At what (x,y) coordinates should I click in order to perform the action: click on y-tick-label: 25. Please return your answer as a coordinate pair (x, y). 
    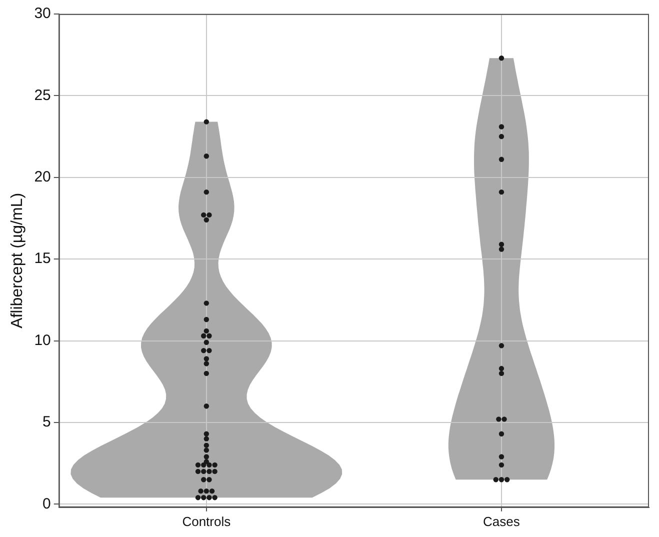
    Looking at the image, I should click on (42, 95).